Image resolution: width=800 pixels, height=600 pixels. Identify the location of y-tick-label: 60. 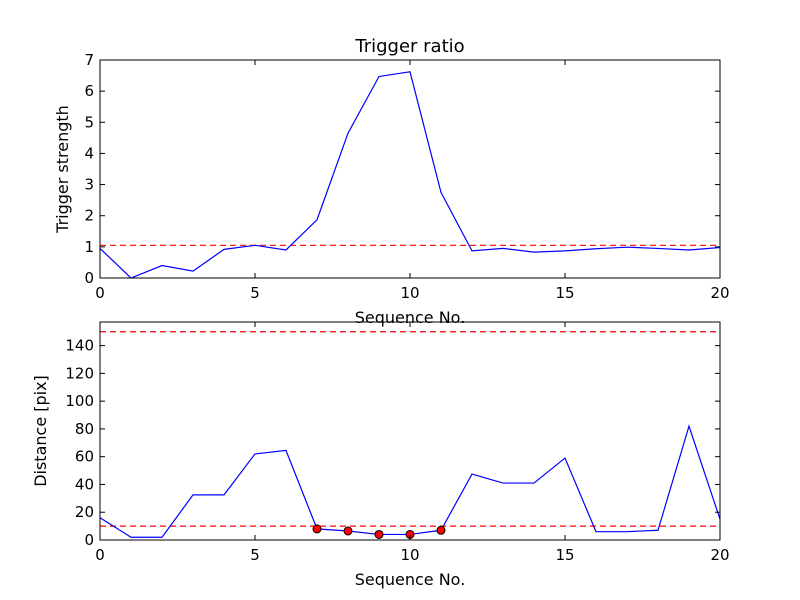
(84, 457).